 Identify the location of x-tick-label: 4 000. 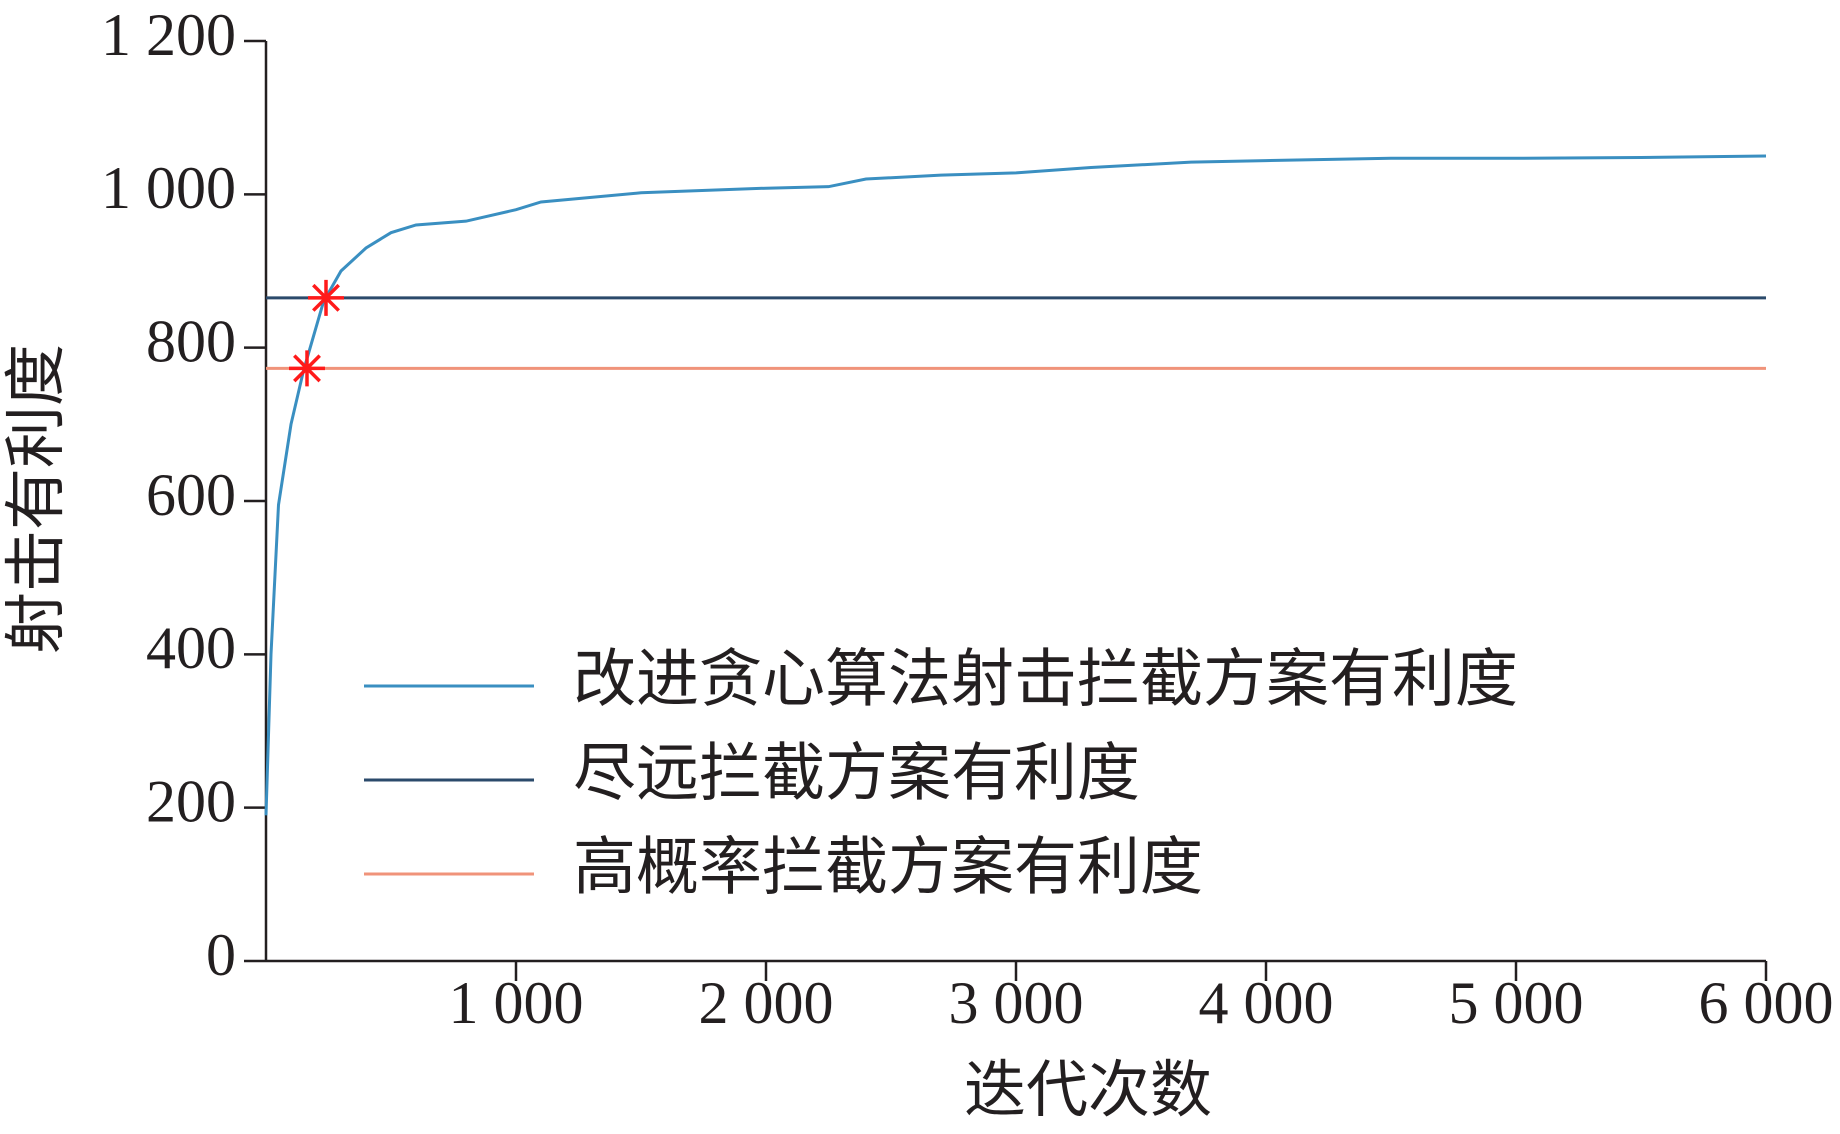
(1266, 1003).